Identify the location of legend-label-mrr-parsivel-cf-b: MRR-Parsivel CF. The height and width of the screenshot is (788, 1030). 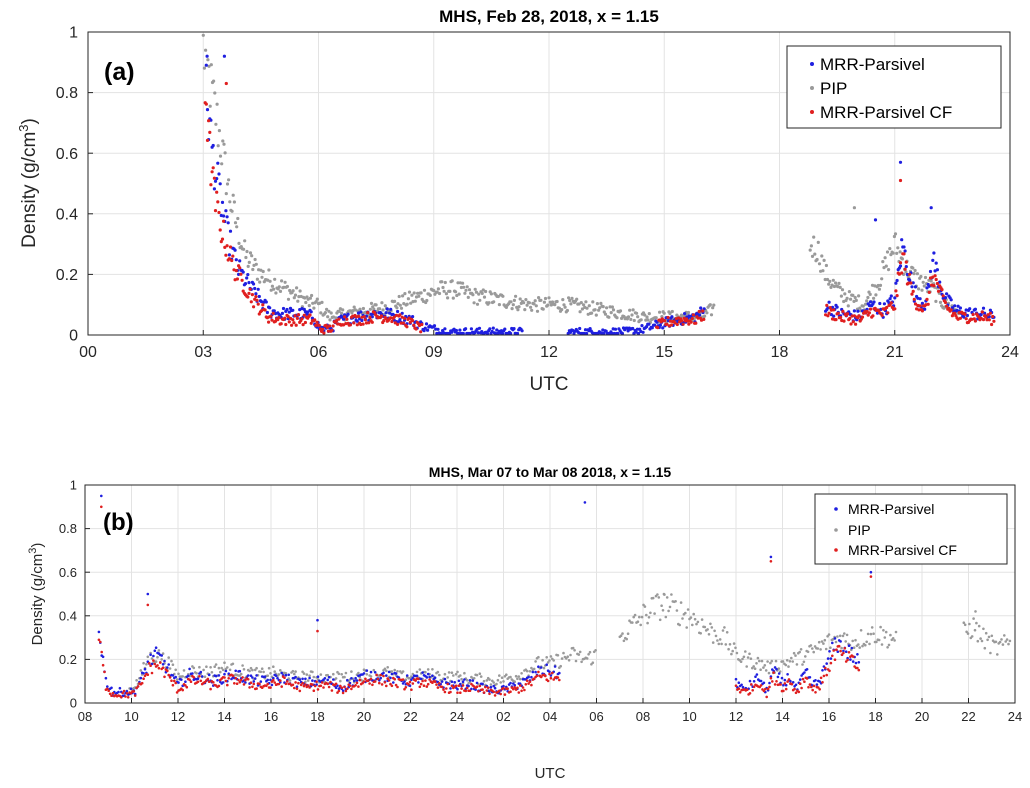
(902, 550).